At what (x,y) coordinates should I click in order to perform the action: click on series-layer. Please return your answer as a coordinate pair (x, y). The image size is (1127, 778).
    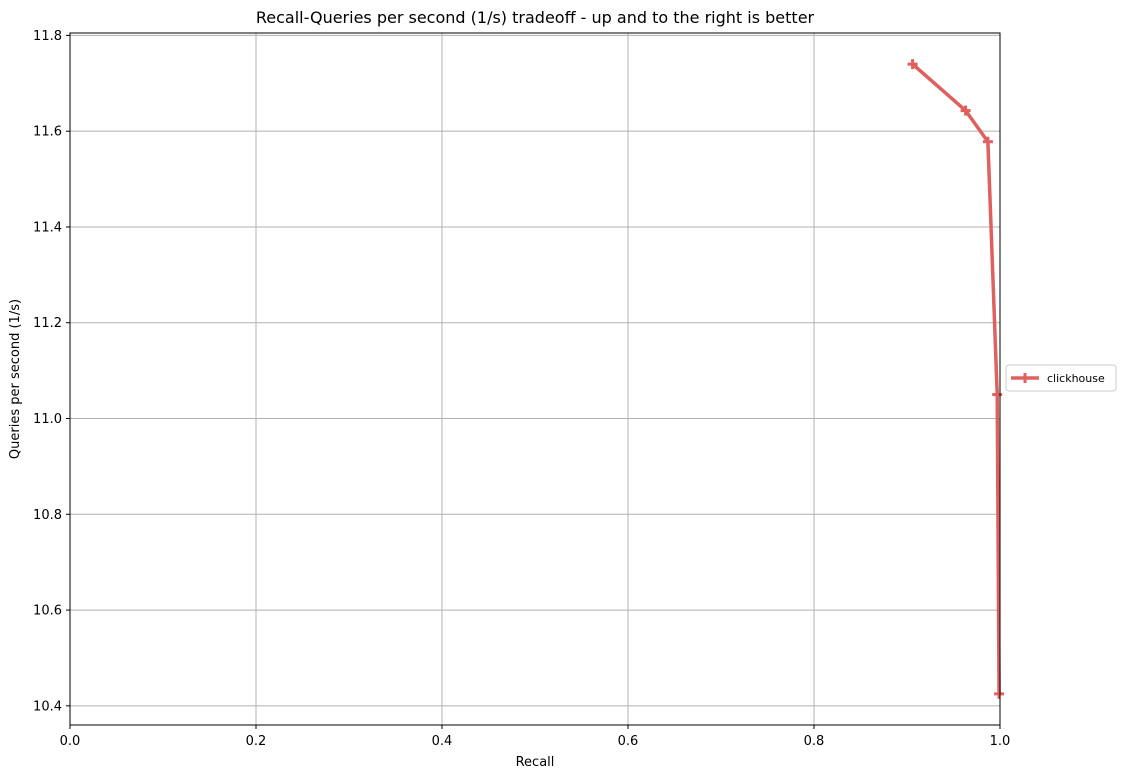
    Looking at the image, I should click on (956, 379).